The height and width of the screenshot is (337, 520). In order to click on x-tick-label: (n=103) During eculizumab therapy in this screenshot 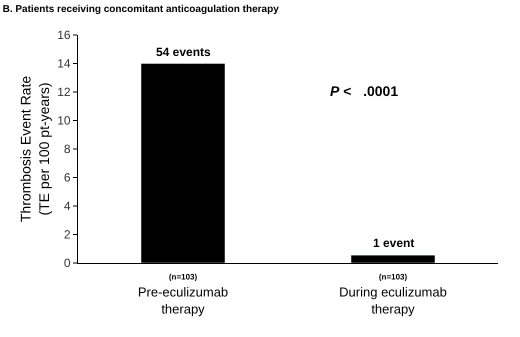, I will do `click(393, 294)`.